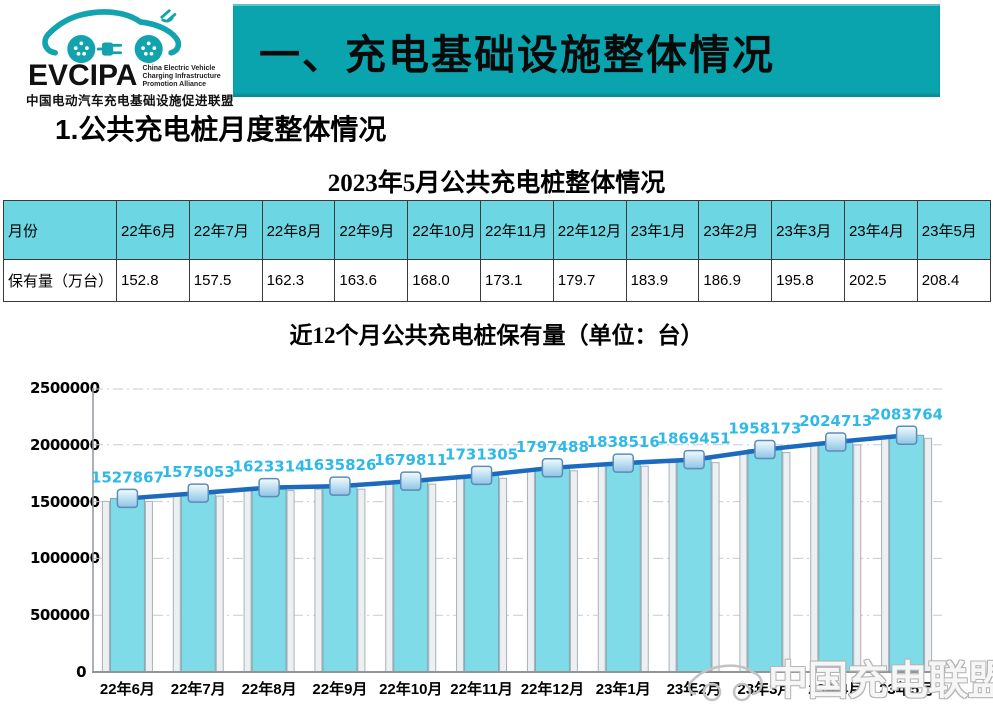 The height and width of the screenshot is (707, 993). Describe the element at coordinates (83, 75) in the screenshot. I see `logo-acronym: EVCIPA` at that location.